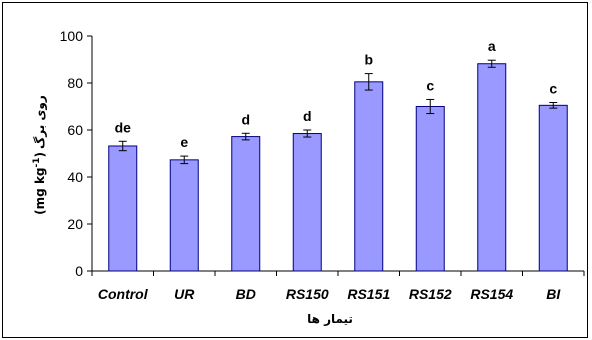 The width and height of the screenshot is (592, 340). I want to click on y-tick-label: 0, so click(79, 271).